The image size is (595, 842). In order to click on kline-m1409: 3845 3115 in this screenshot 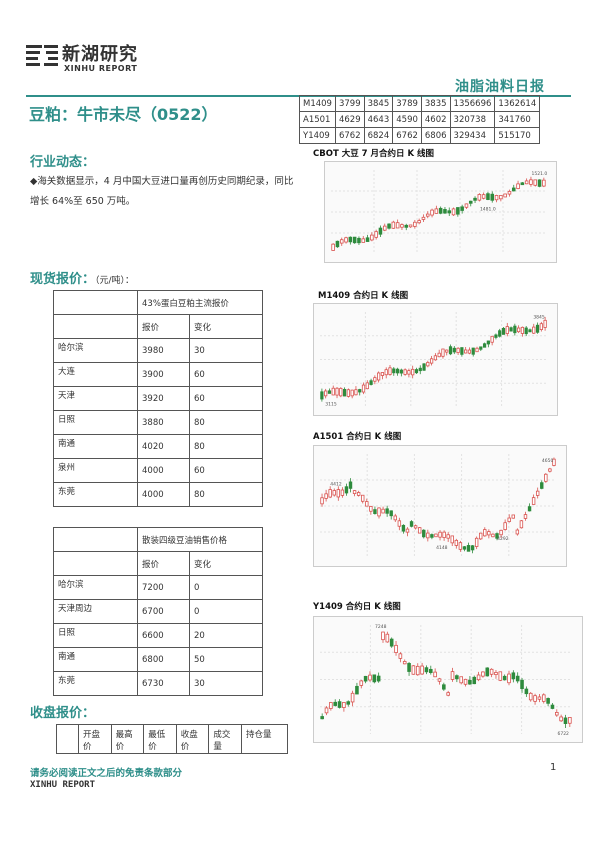, I will do `click(433, 360)`.